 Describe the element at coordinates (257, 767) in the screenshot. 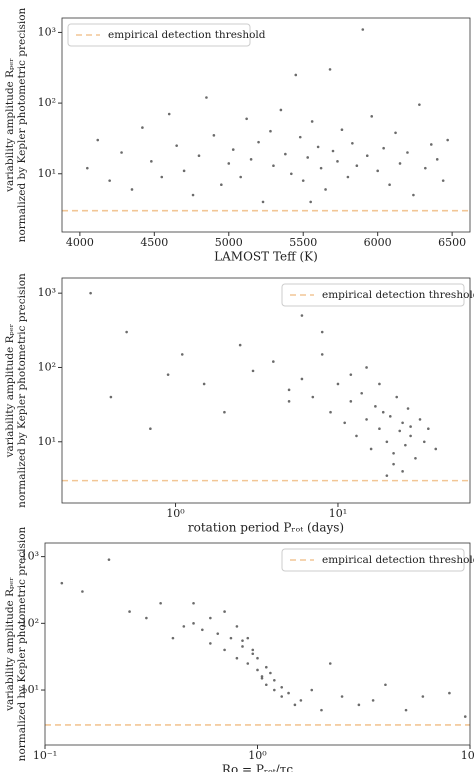

I see `x-axis-label: Ro = Pᵣₒₜ/τc` at that location.